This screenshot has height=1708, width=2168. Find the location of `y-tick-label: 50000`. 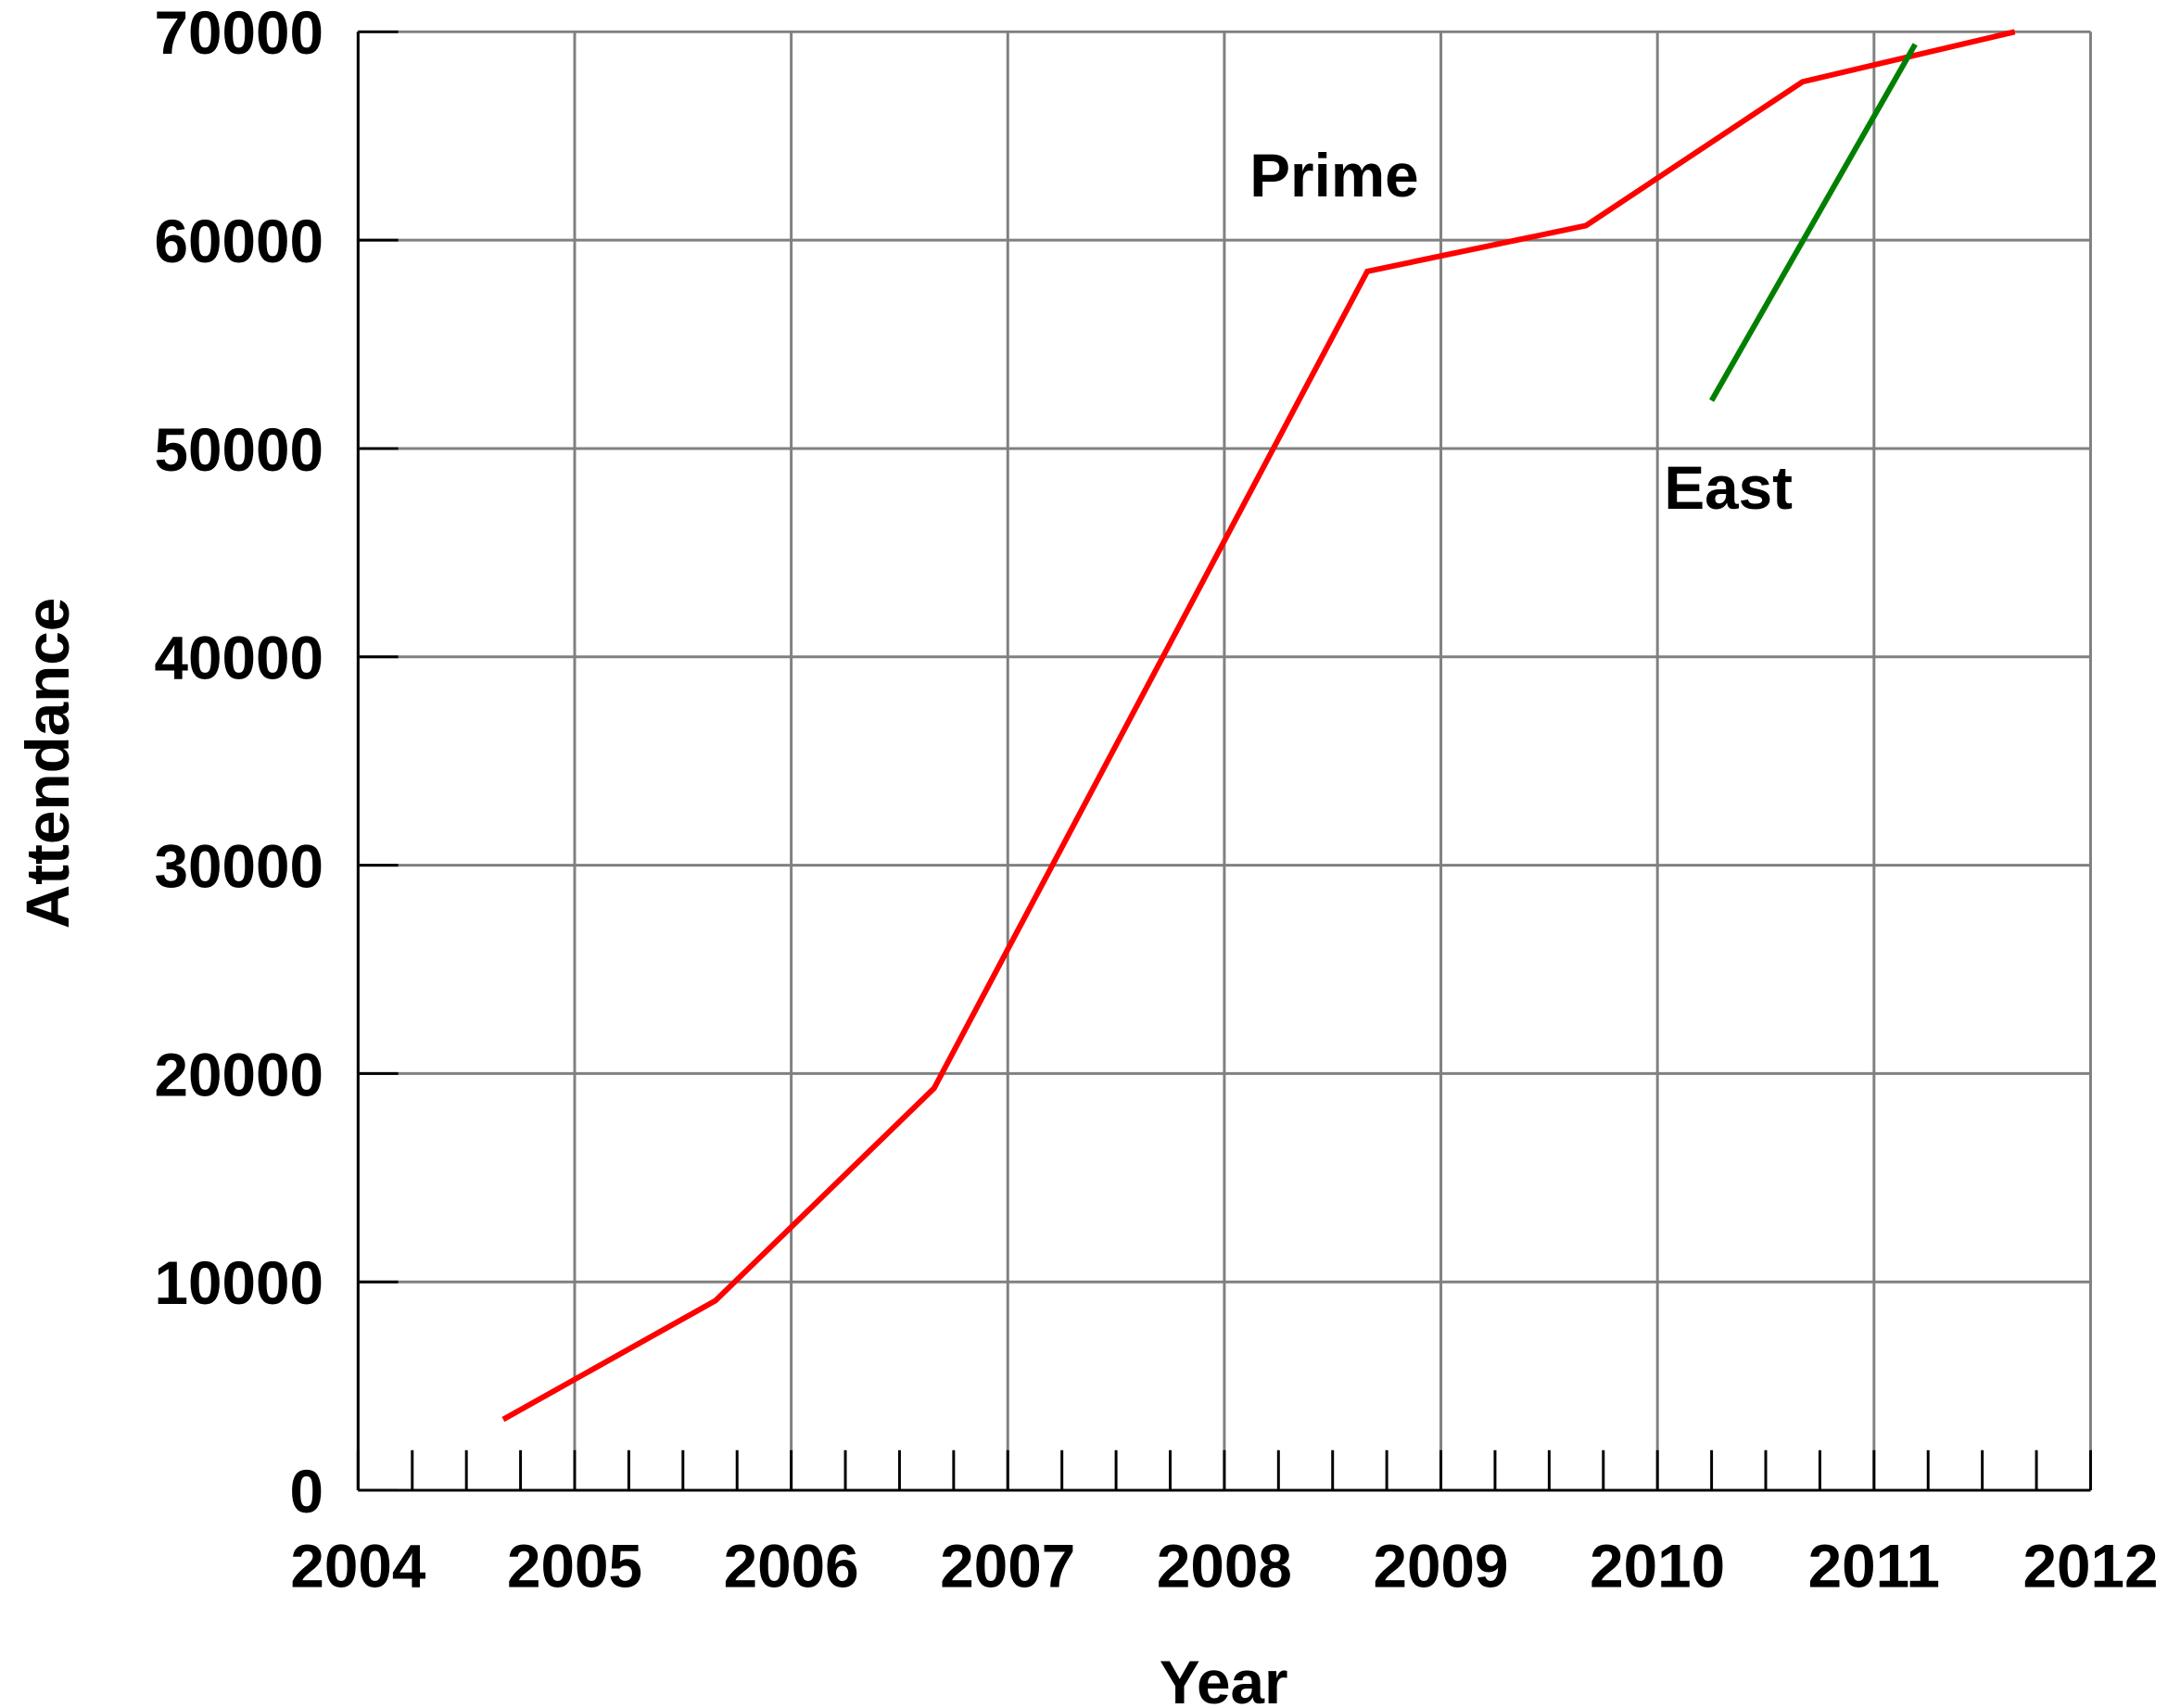

y-tick-label: 50000 is located at coordinates (239, 450).